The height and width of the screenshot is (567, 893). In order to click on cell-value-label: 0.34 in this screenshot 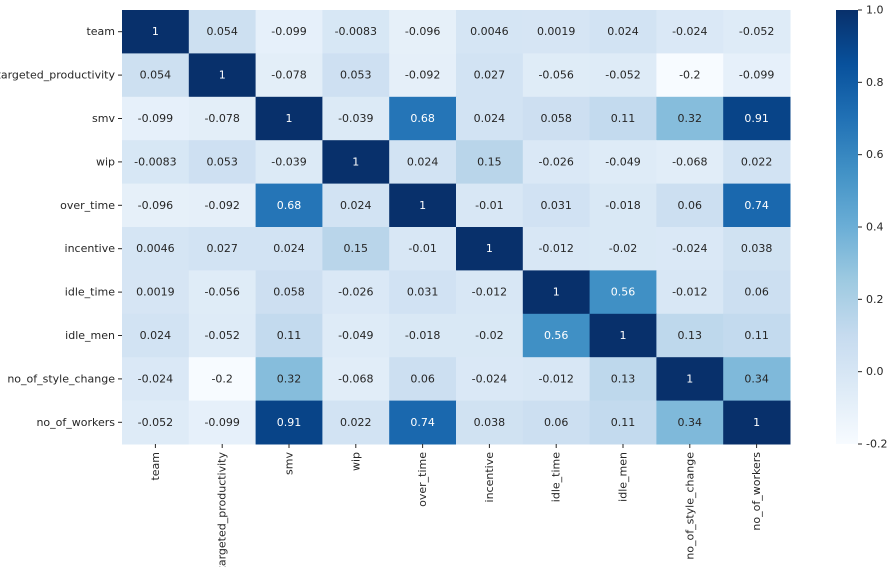, I will do `click(690, 422)`.